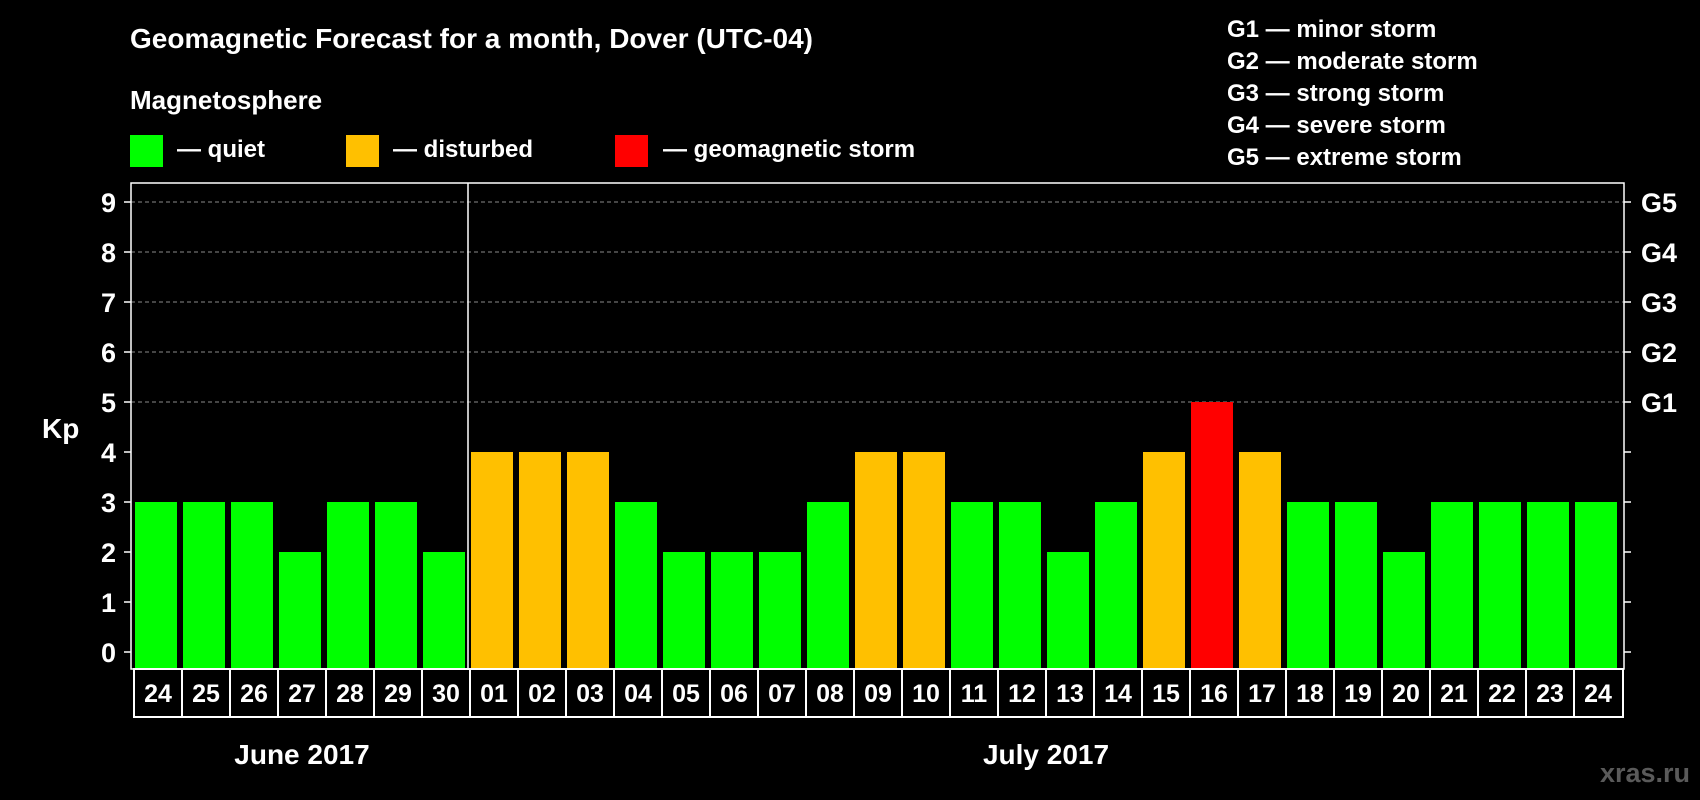  I want to click on date-label: 26, so click(254, 694).